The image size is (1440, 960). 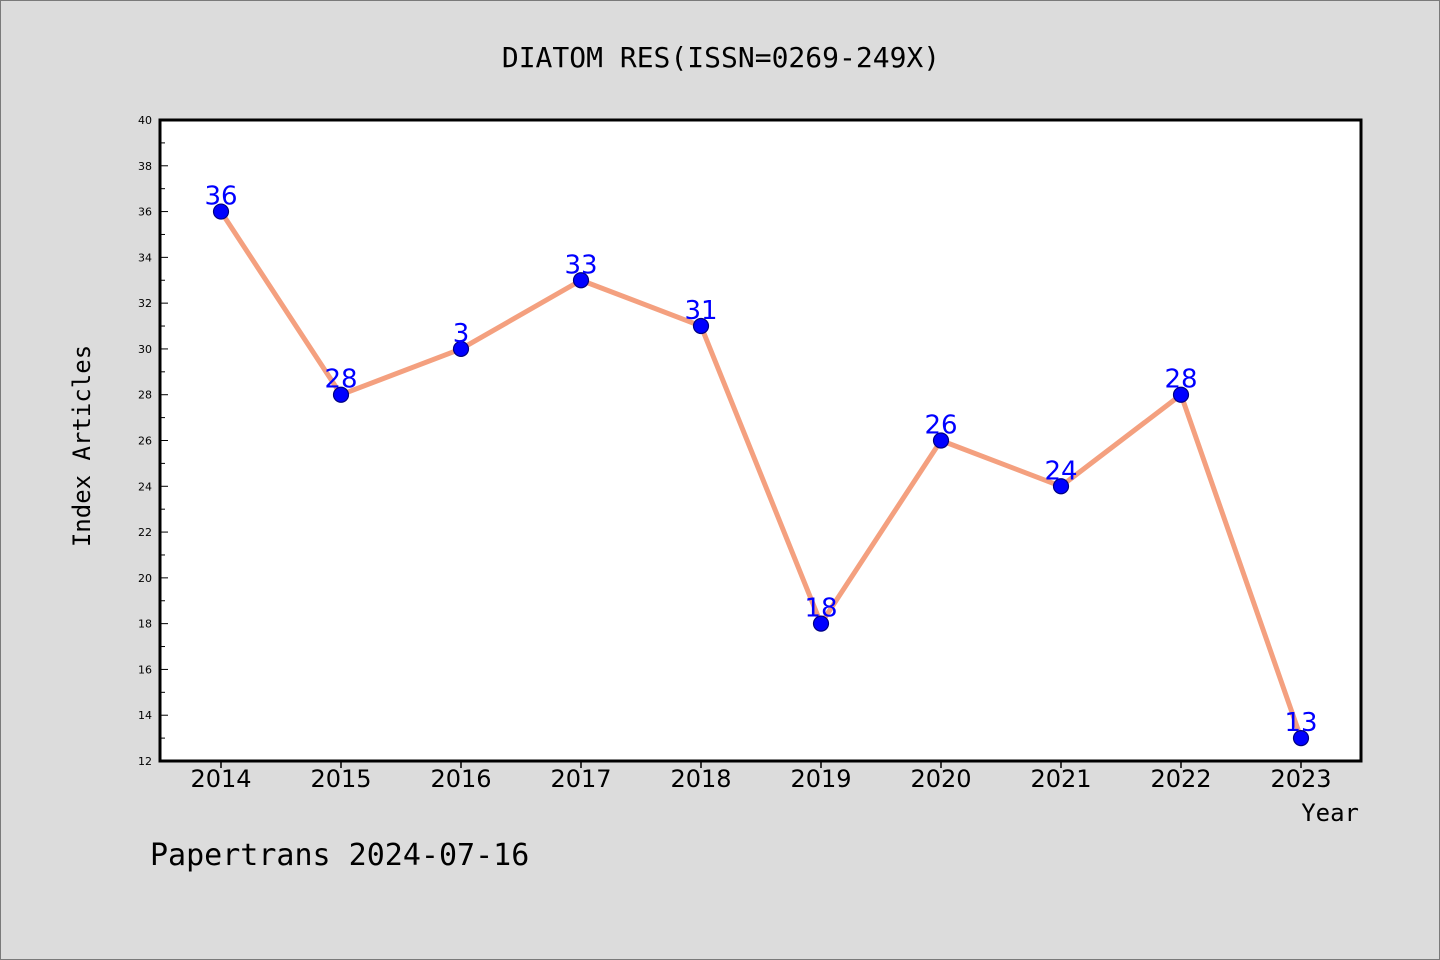 What do you see at coordinates (145, 395) in the screenshot?
I see `y-tick-label: 28` at bounding box center [145, 395].